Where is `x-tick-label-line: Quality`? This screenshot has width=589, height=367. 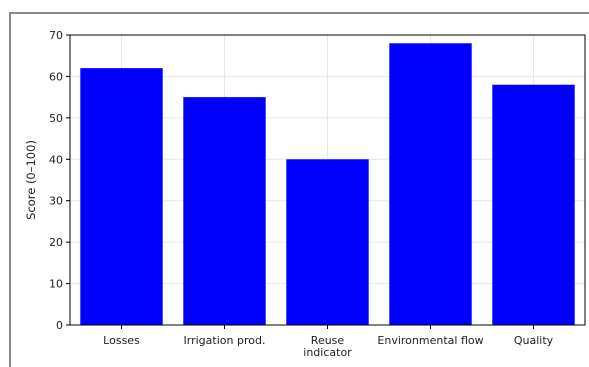 x-tick-label-line: Quality is located at coordinates (534, 340).